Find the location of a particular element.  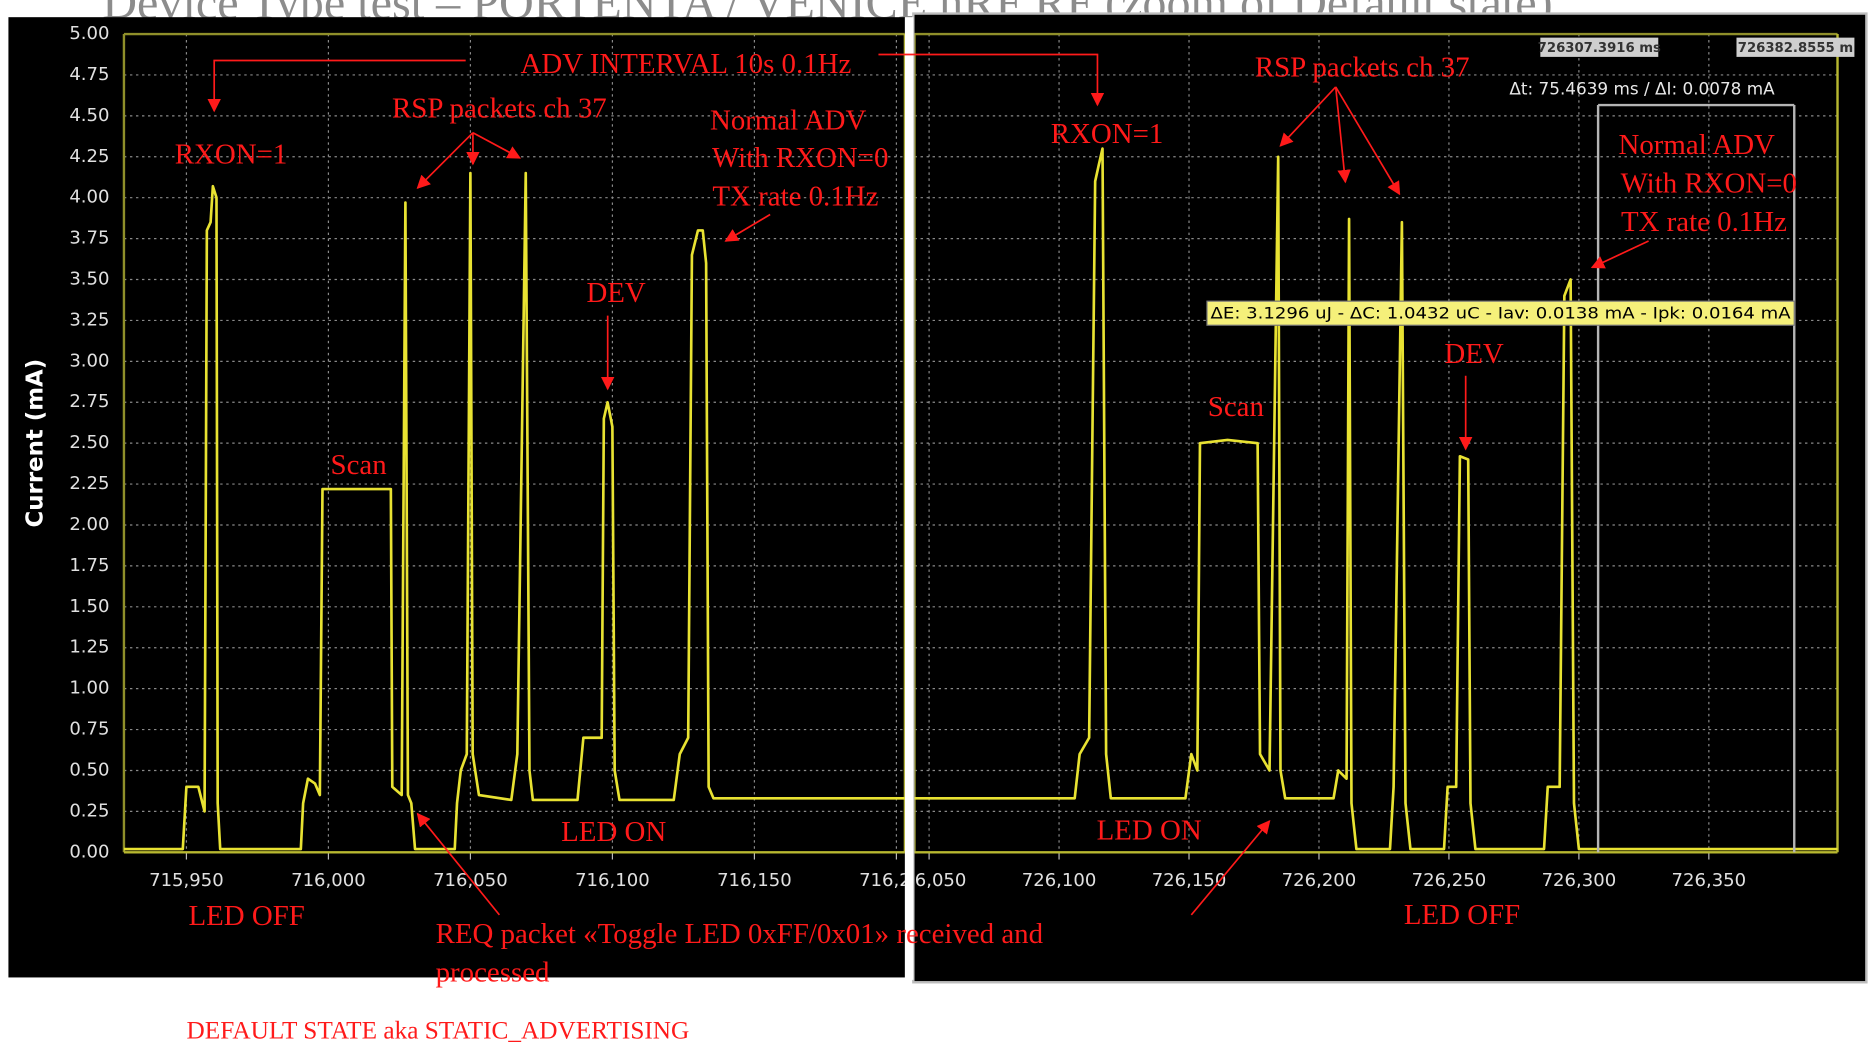

y-tick-label: 0.25 is located at coordinates (89, 810).